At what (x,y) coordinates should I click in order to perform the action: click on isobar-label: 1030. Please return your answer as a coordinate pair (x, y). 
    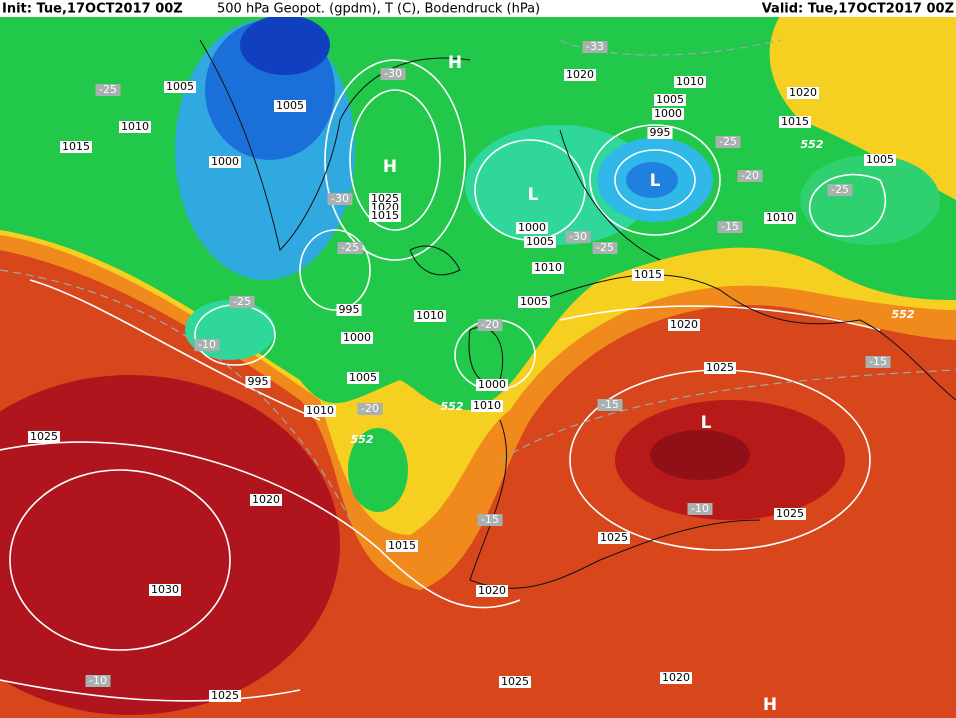
    Looking at the image, I should click on (165, 589).